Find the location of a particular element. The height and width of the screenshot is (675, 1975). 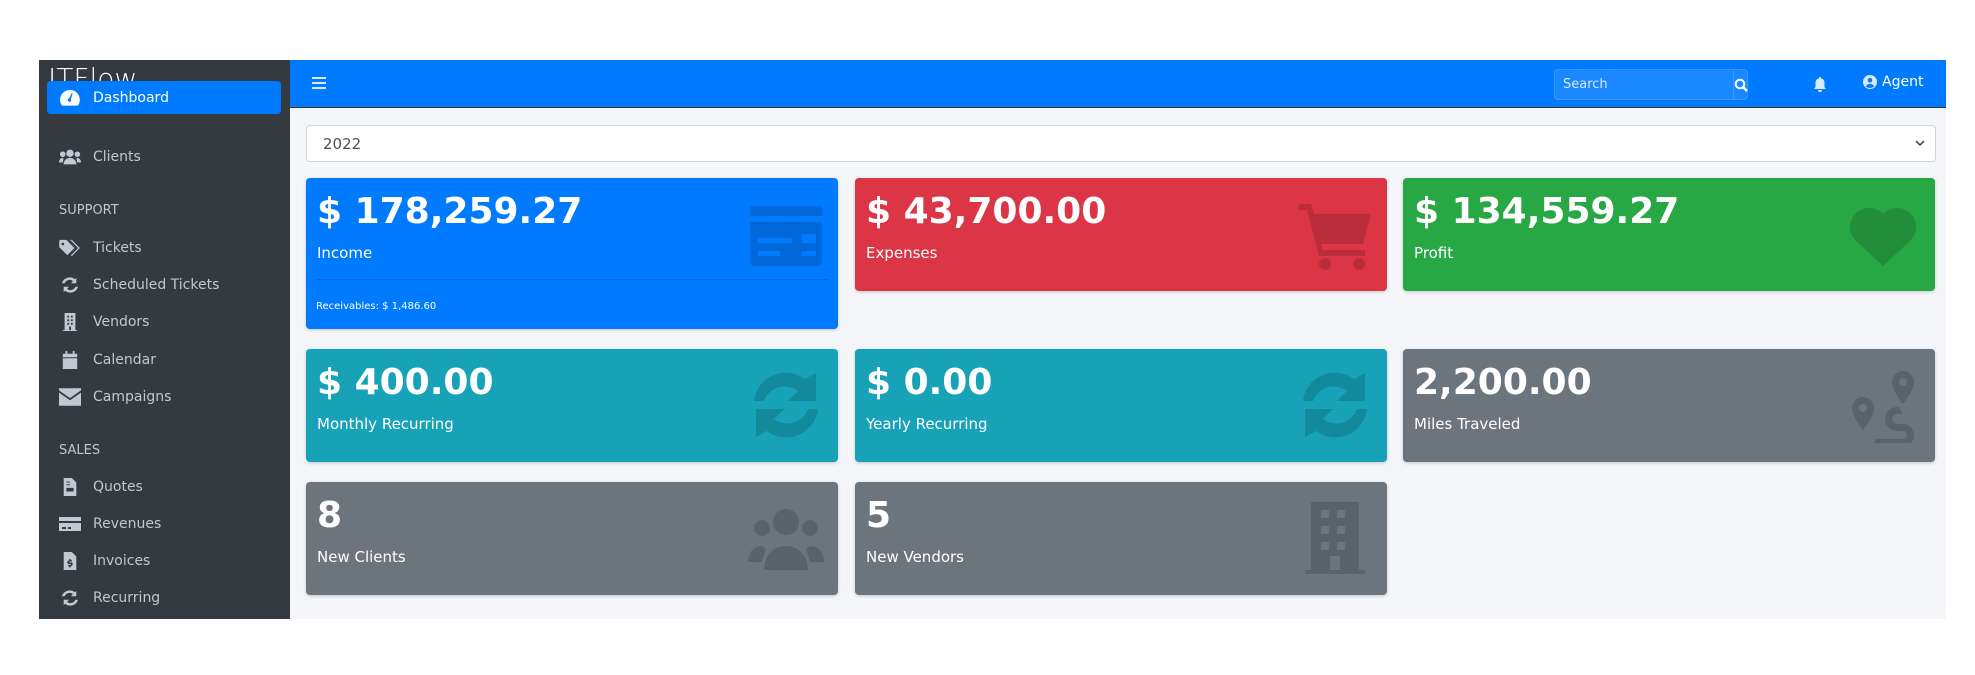

stat-label: Monthly Recurring is located at coordinates (385, 424).